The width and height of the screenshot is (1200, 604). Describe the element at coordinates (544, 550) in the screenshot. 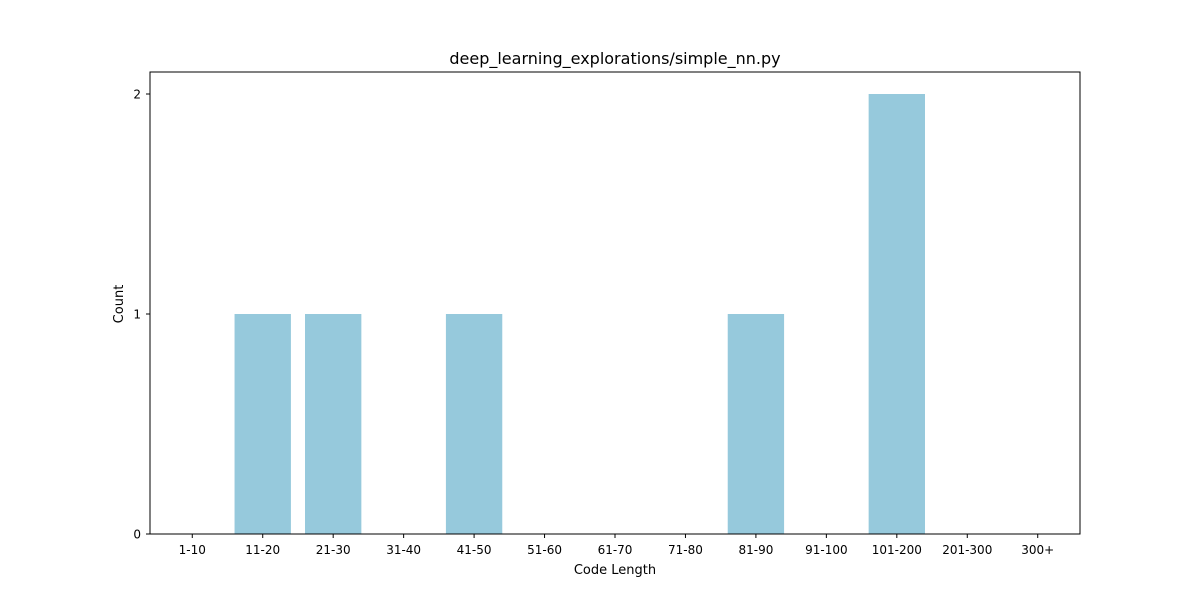

I see `x-tick-label: 51-60` at that location.